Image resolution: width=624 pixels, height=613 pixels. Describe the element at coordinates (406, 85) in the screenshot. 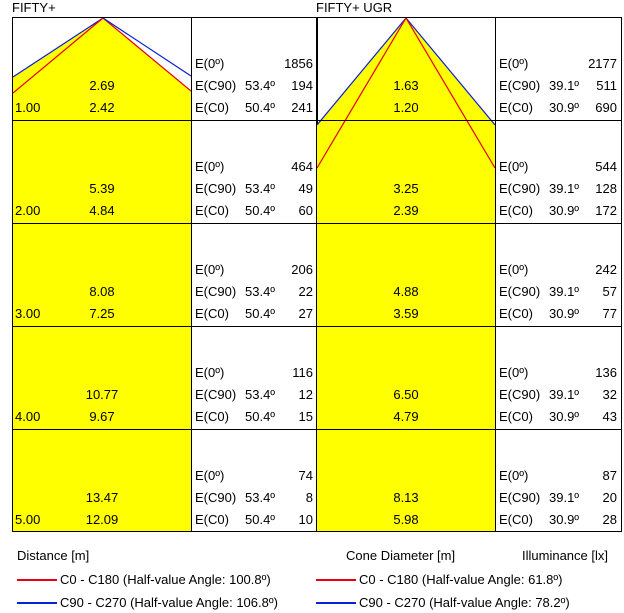

I see `cone-diameter-c90: 1.63` at that location.